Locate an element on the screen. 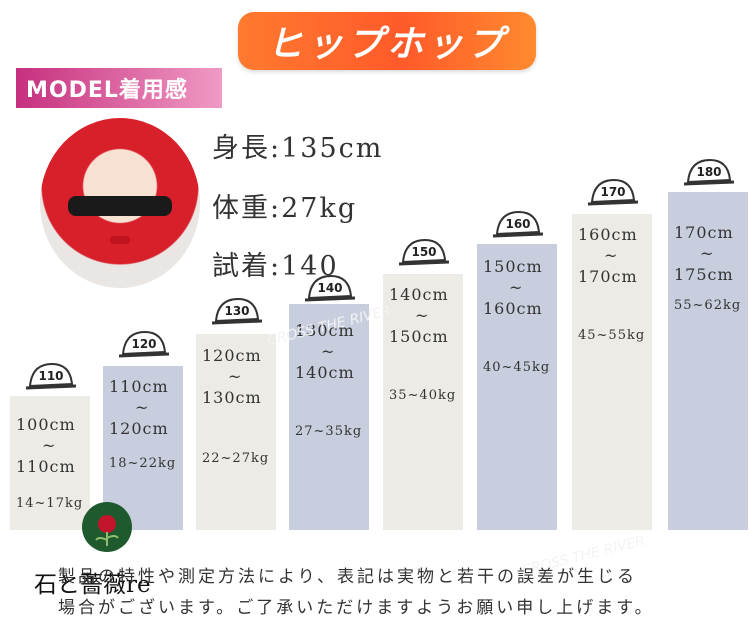  size-column-160: 160 150cm ~160cm 40~45kg is located at coordinates (517, 370).